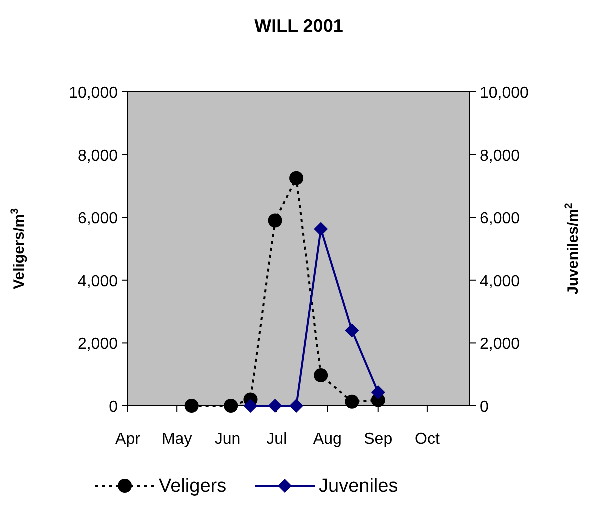 This screenshot has width=593, height=514. Describe the element at coordinates (500, 156) in the screenshot. I see `y2-tick-label: 8,000` at that location.